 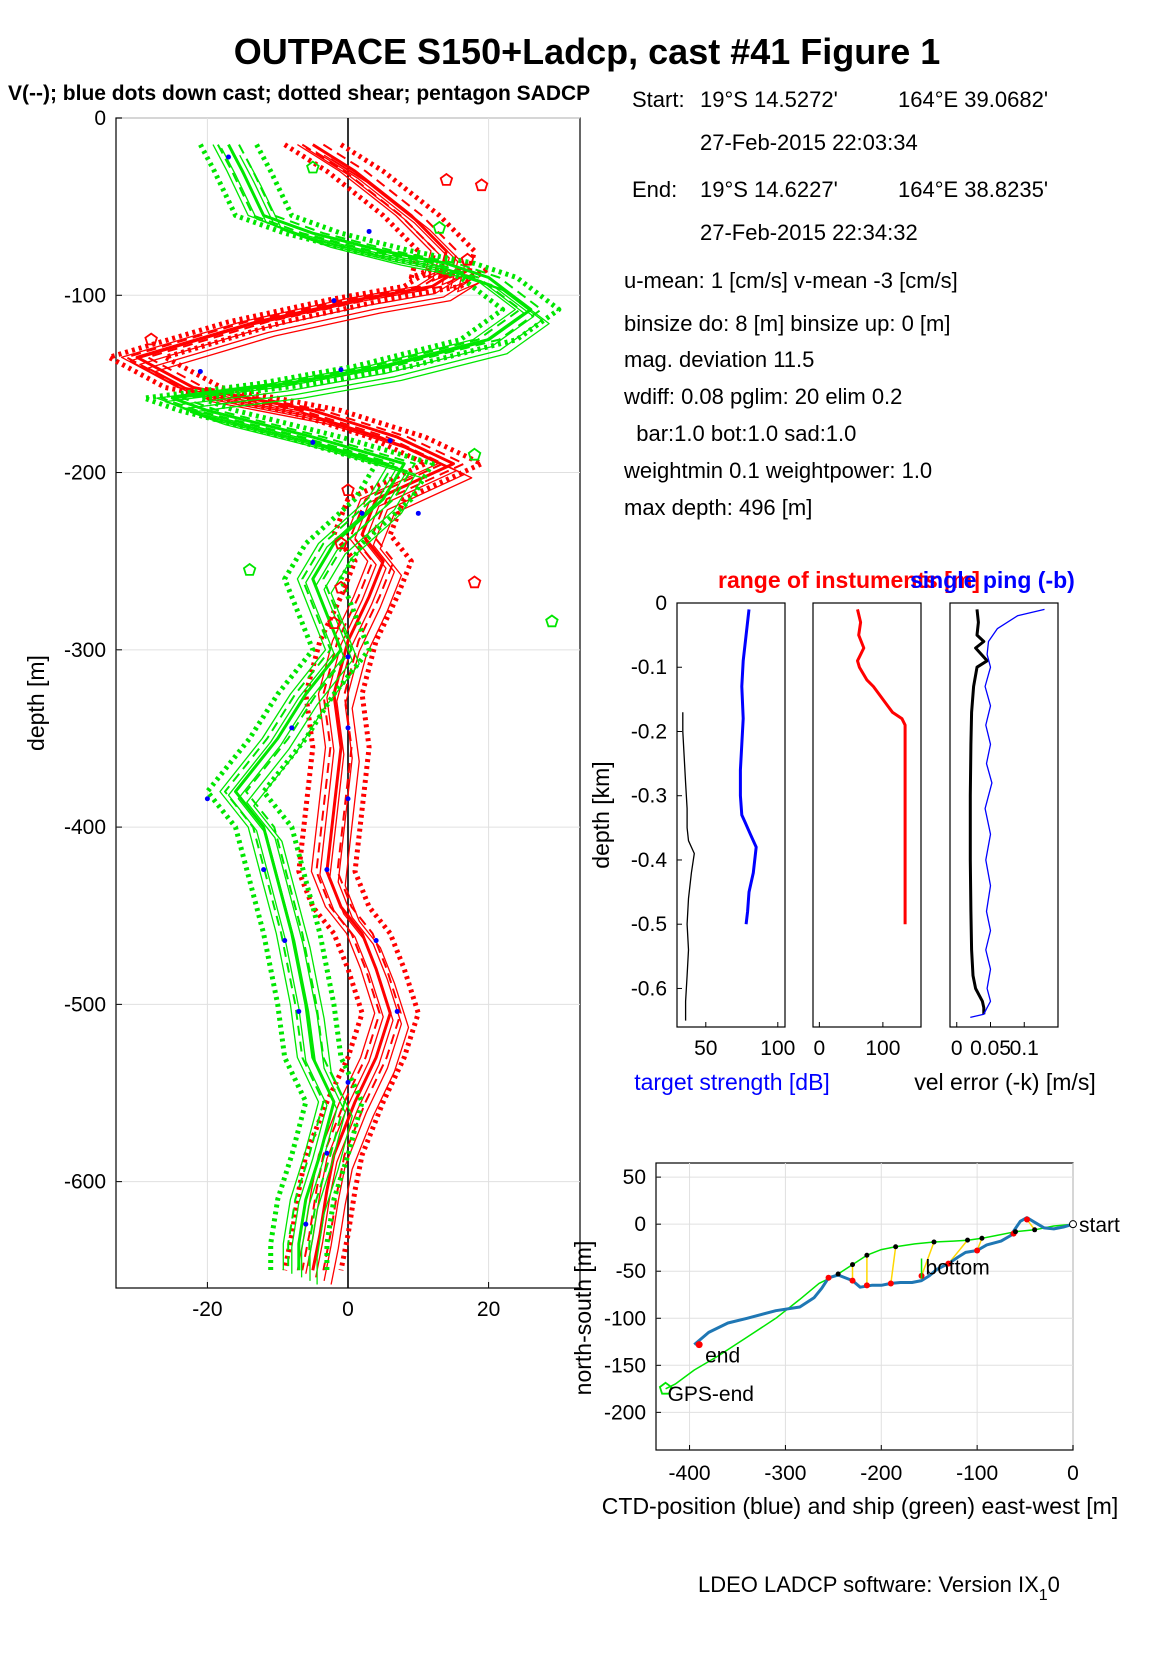 I want to click on ts-plot-data, so click(x=720, y=815).